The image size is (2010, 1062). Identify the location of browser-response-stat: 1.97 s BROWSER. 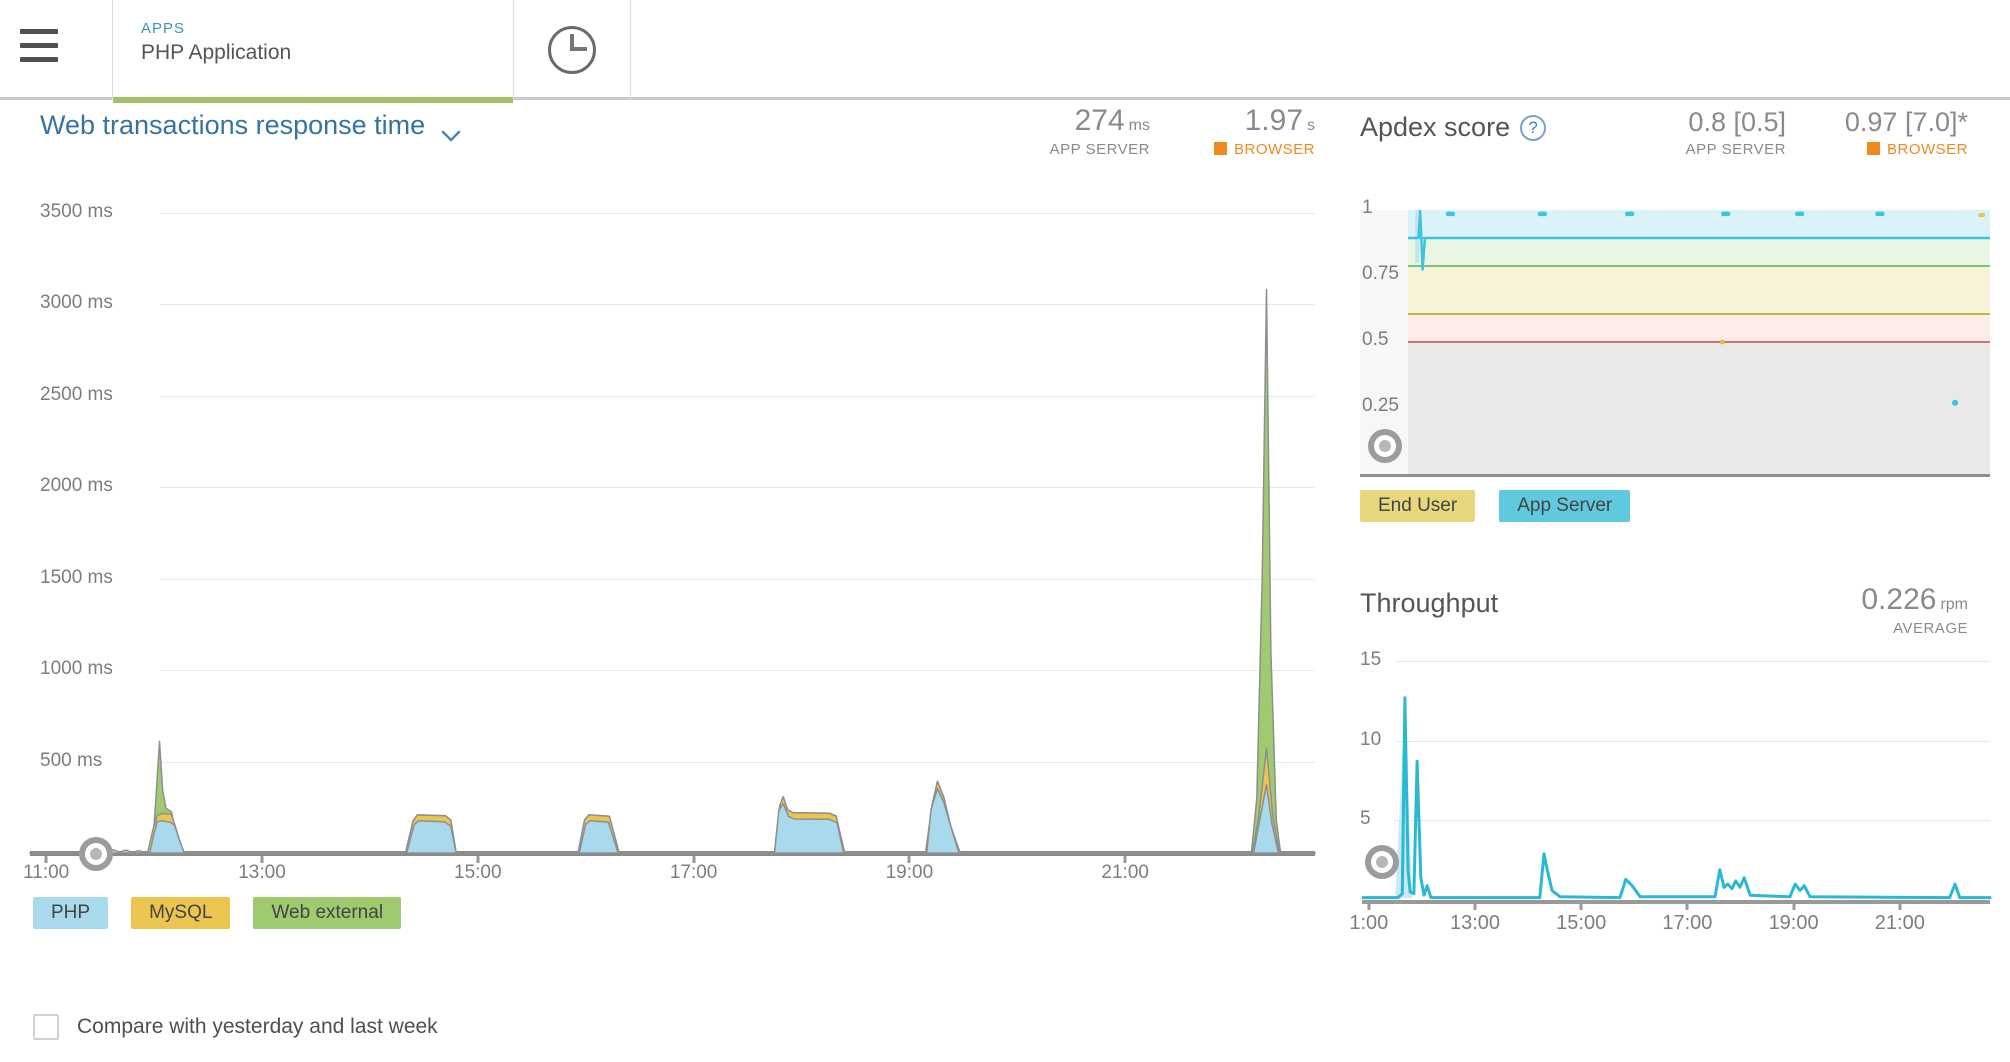
(1189, 131).